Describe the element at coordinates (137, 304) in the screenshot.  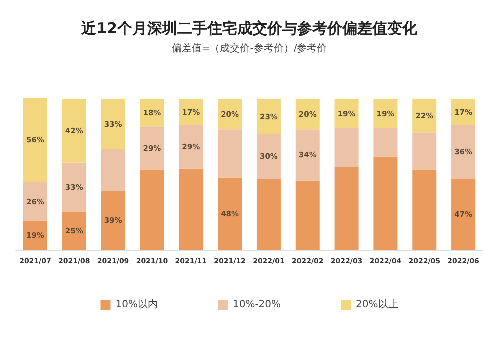
I see `legend-label: 10%以内` at that location.